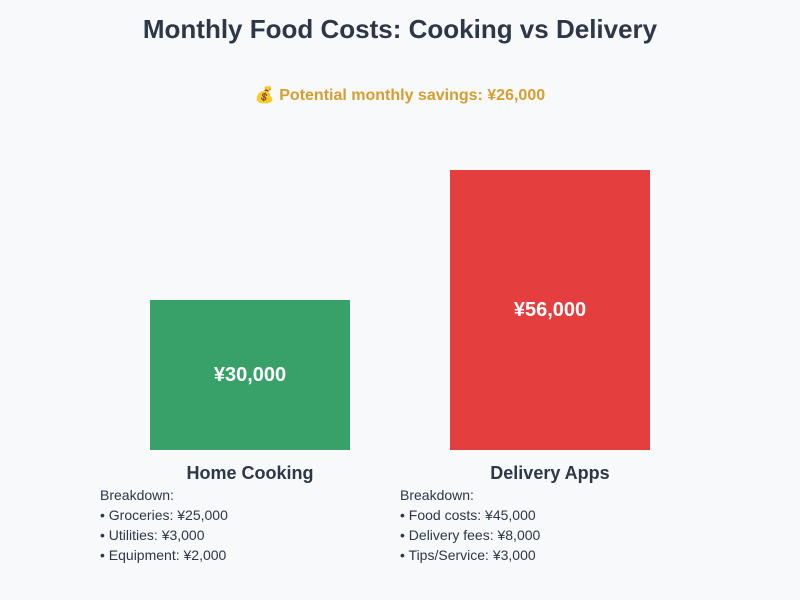 This screenshot has width=800, height=600. I want to click on bar-delivery-apps: ¥56,000, so click(550, 310).